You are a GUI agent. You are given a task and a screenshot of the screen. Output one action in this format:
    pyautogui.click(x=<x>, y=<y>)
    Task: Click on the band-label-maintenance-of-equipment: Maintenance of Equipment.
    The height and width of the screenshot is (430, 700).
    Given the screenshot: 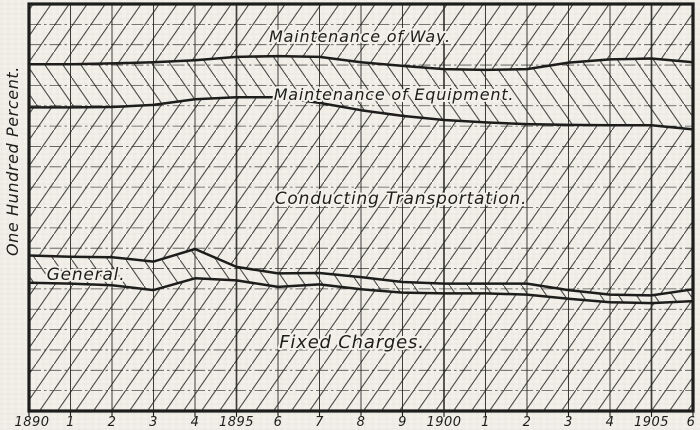 What is the action you would take?
    pyautogui.click(x=394, y=94)
    